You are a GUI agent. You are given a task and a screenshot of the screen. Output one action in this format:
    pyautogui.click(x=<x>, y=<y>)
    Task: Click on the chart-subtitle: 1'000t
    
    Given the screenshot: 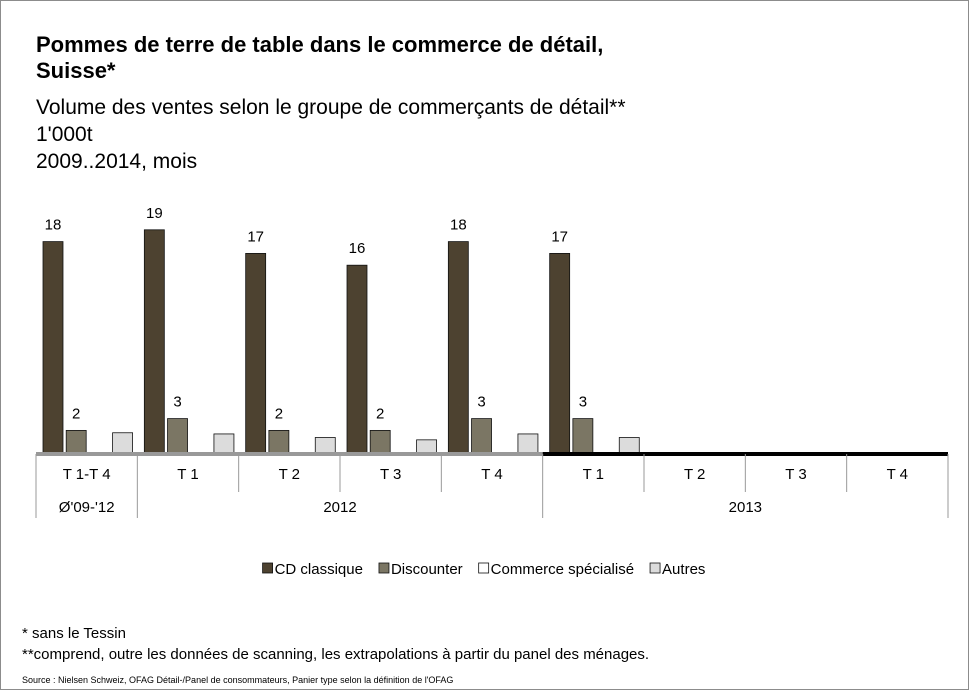 What is the action you would take?
    pyautogui.click(x=64, y=134)
    